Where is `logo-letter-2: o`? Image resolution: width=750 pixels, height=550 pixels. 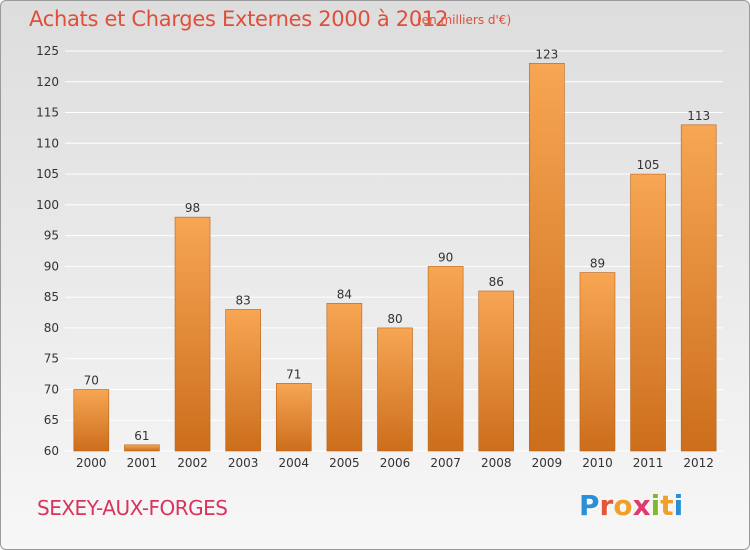 logo-letter-2: o is located at coordinates (623, 505).